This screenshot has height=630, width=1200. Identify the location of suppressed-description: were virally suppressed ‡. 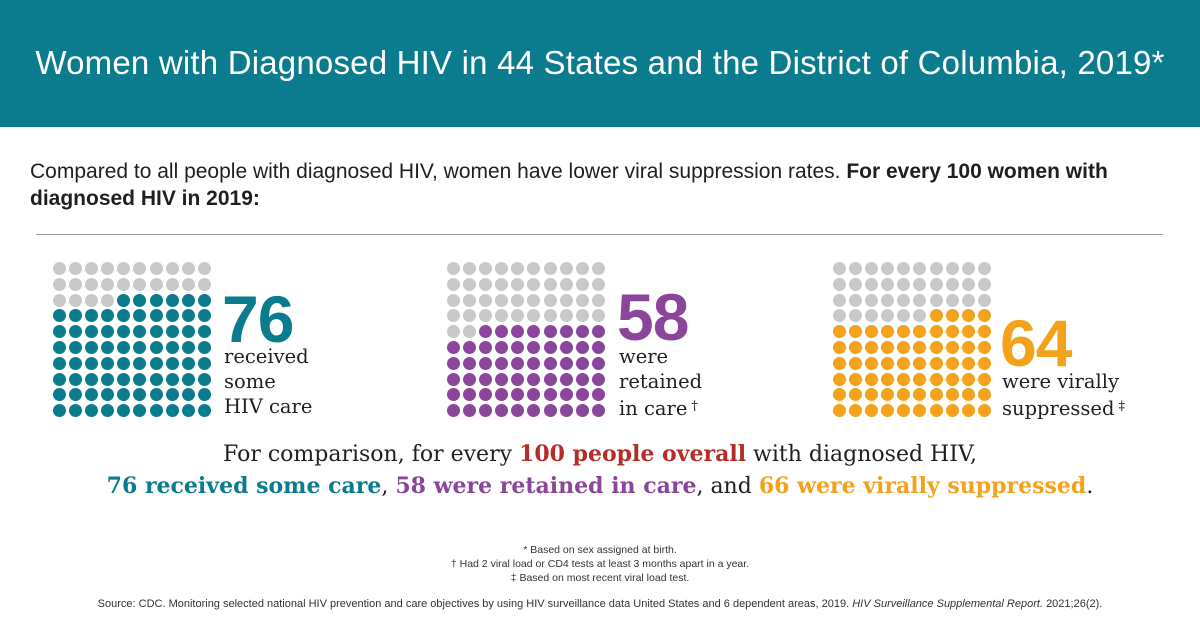
(1063, 395).